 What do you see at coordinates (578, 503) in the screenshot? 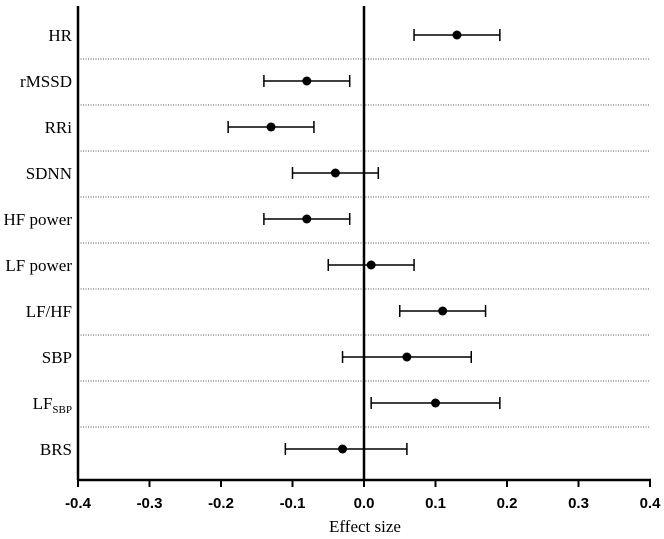
I see `x-tick-label: 0.3` at bounding box center [578, 503].